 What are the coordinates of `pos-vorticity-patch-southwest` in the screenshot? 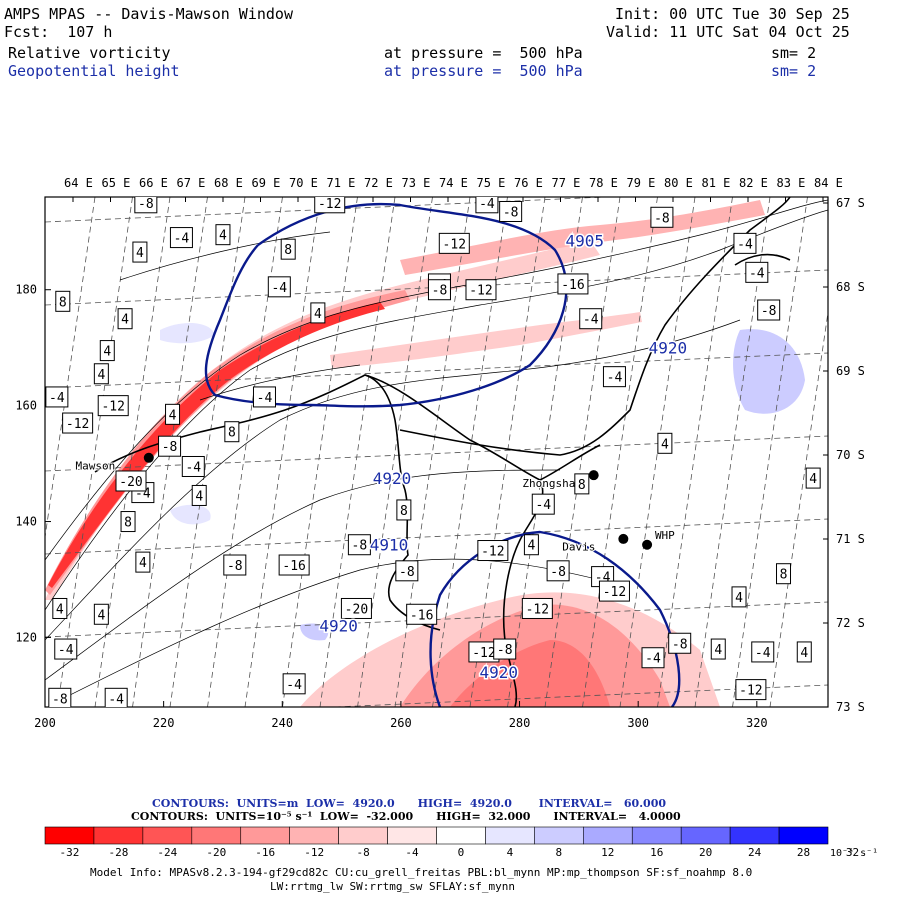 It's located at (314, 632).